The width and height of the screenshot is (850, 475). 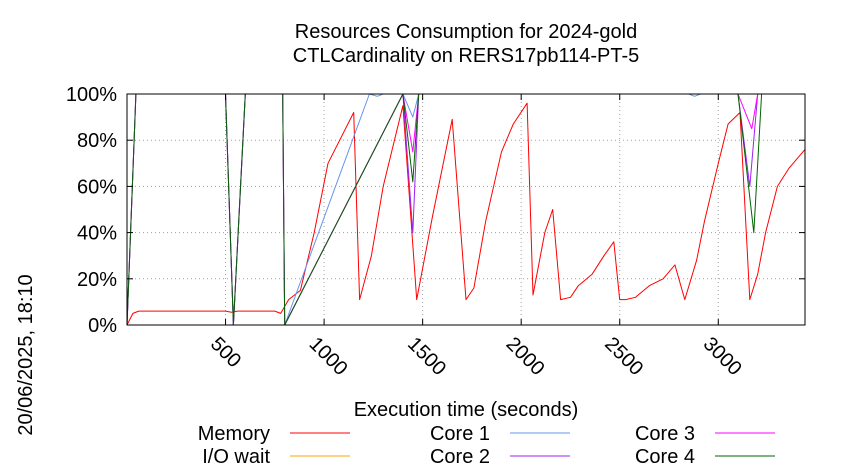 I want to click on legend-label-core-1: Core 1, so click(x=460, y=434).